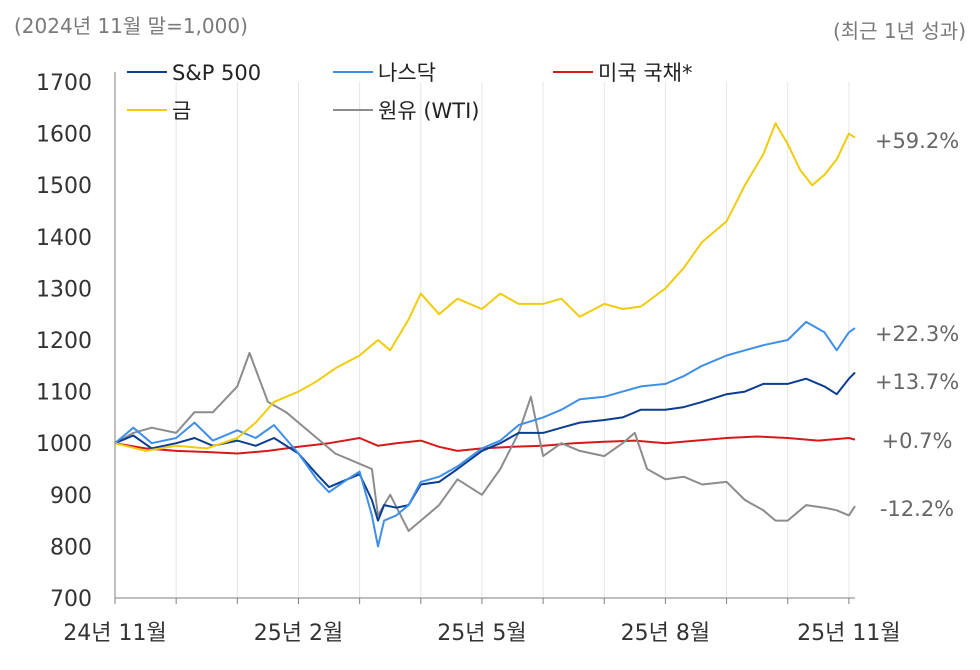  I want to click on chart-subtitle-right: (최근 1년 성과), so click(899, 31).